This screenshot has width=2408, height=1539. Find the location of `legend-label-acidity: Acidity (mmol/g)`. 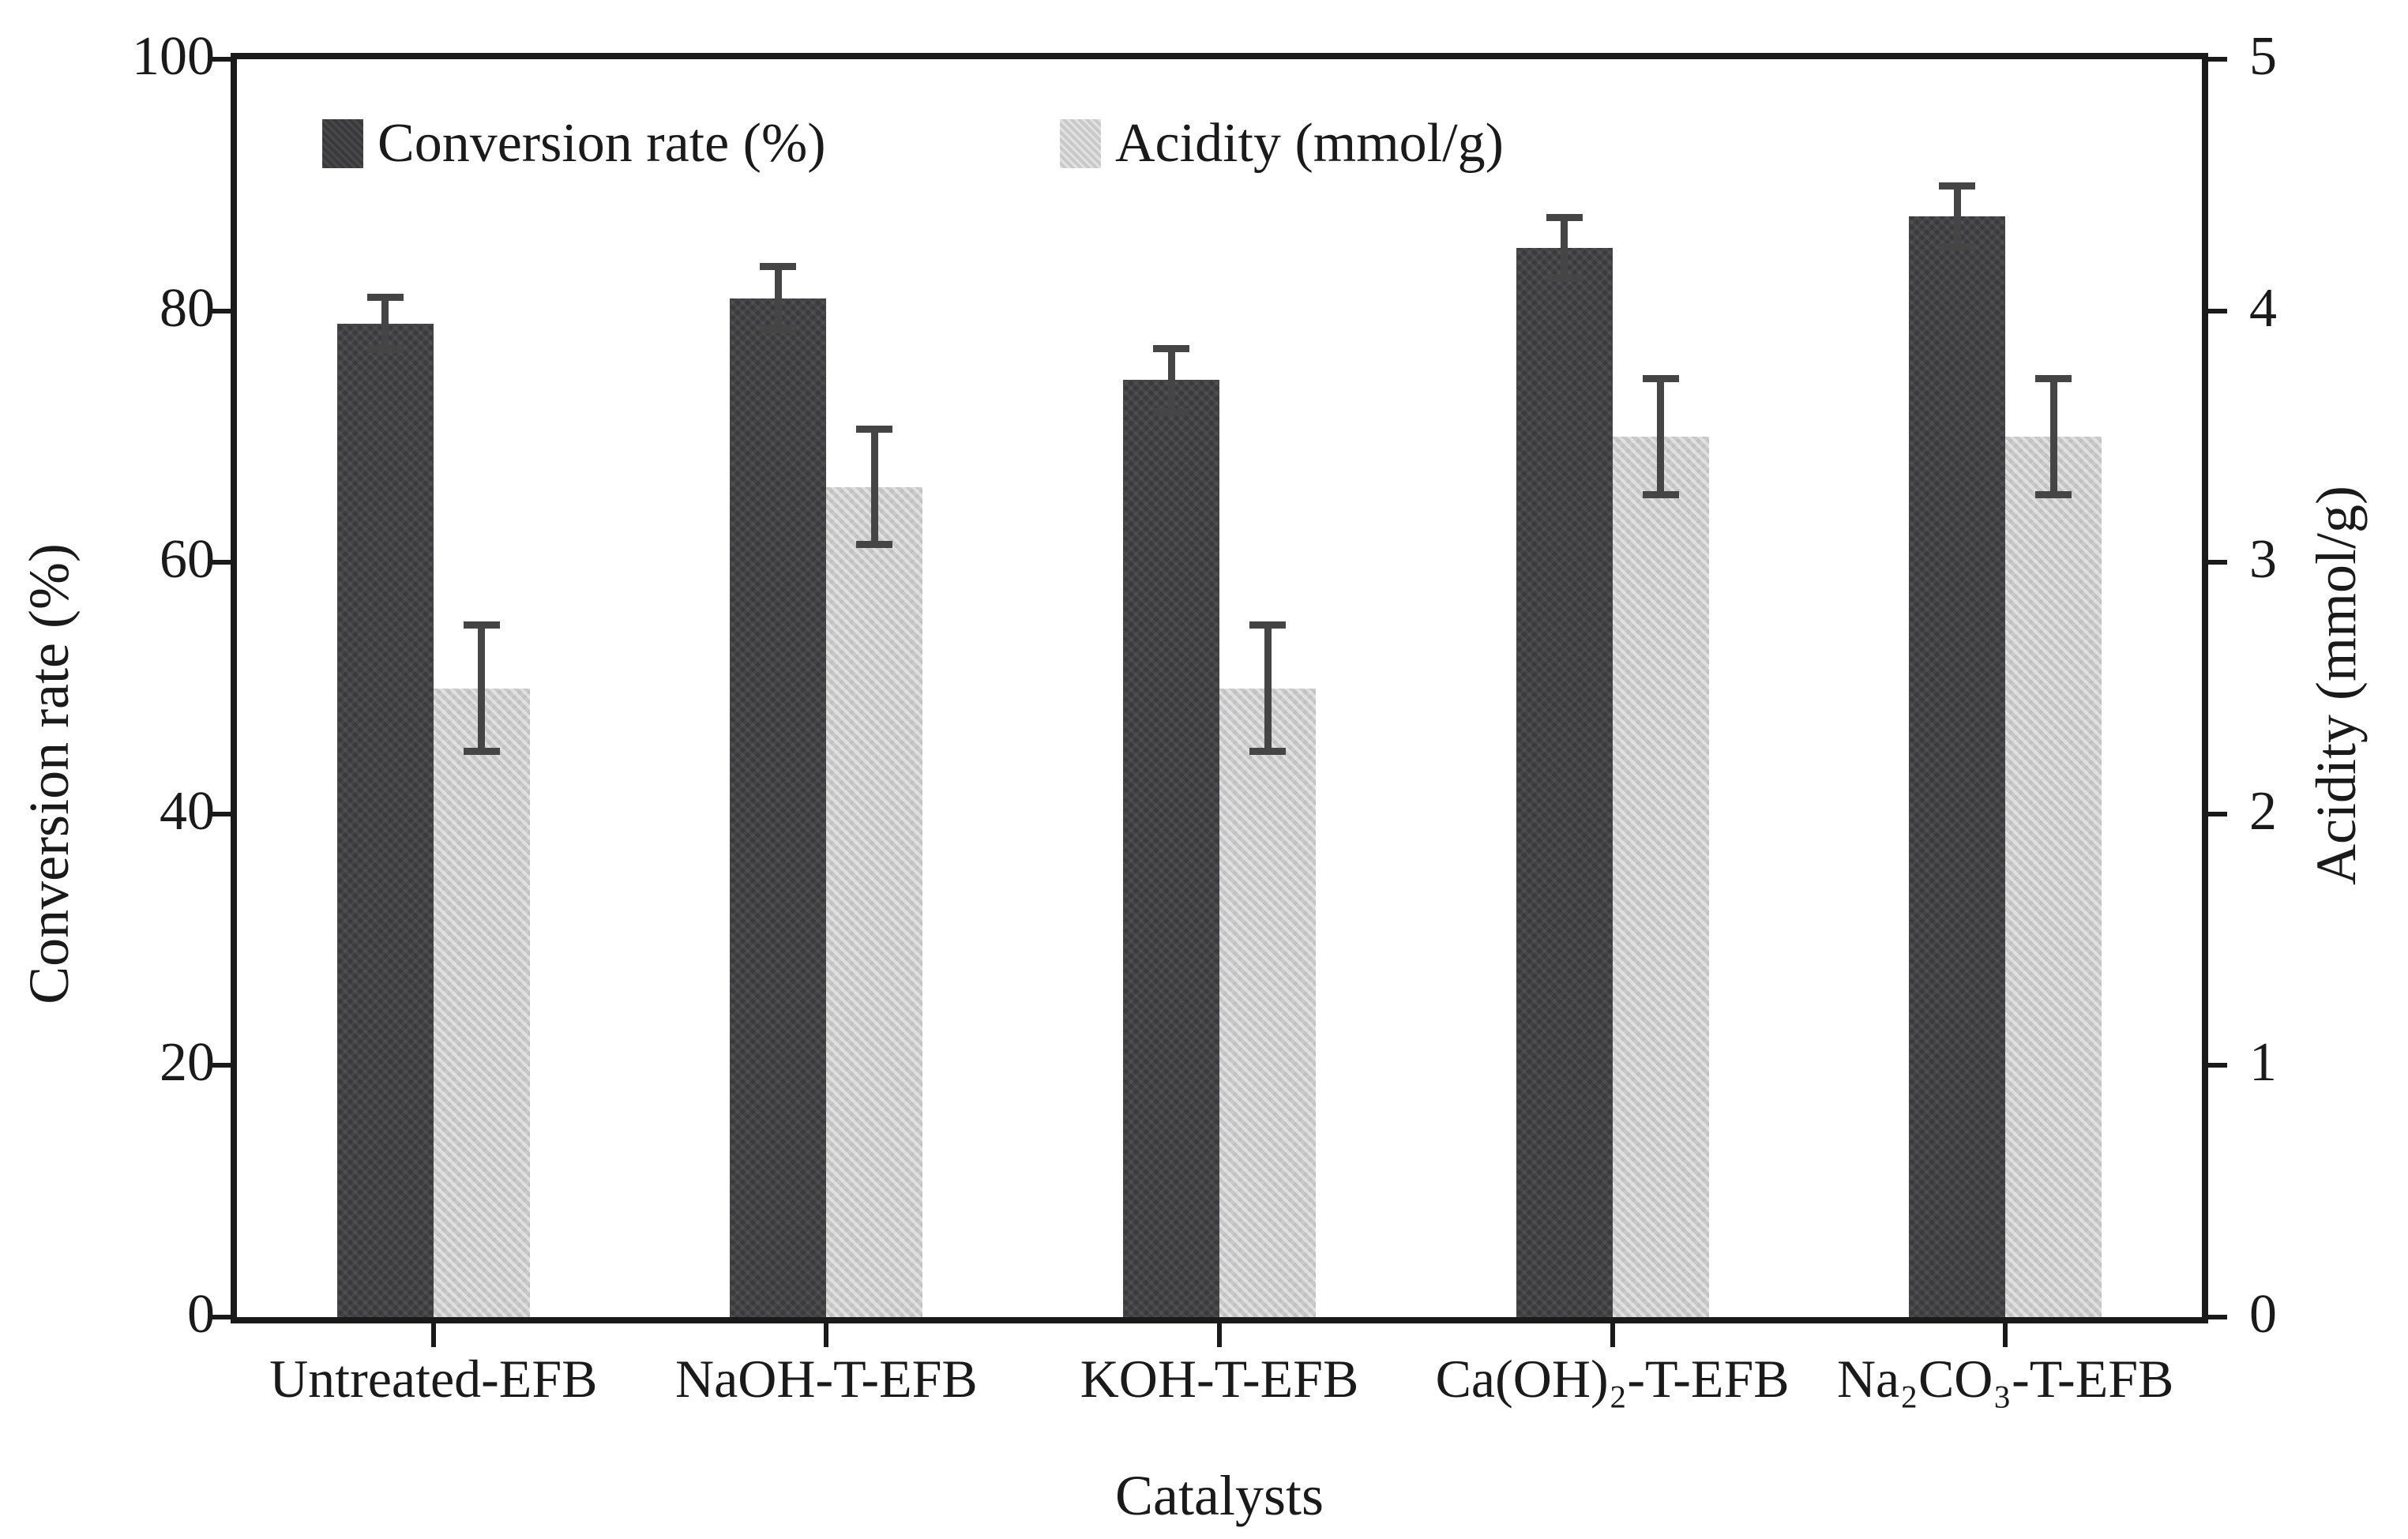

legend-label-acidity: Acidity (mmol/g) is located at coordinates (1310, 143).